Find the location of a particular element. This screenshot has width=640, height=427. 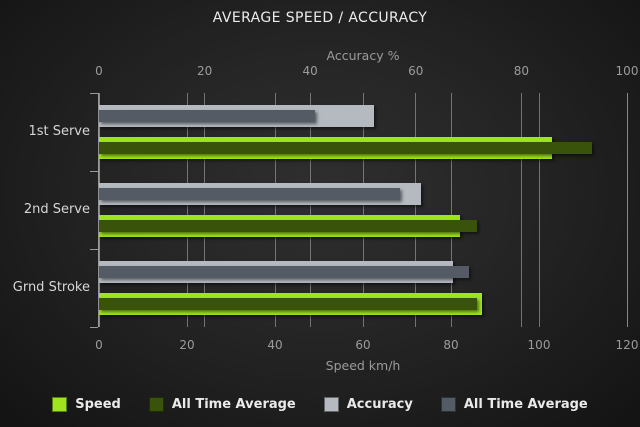

bottom-axis-tick-label: 0 is located at coordinates (99, 345).